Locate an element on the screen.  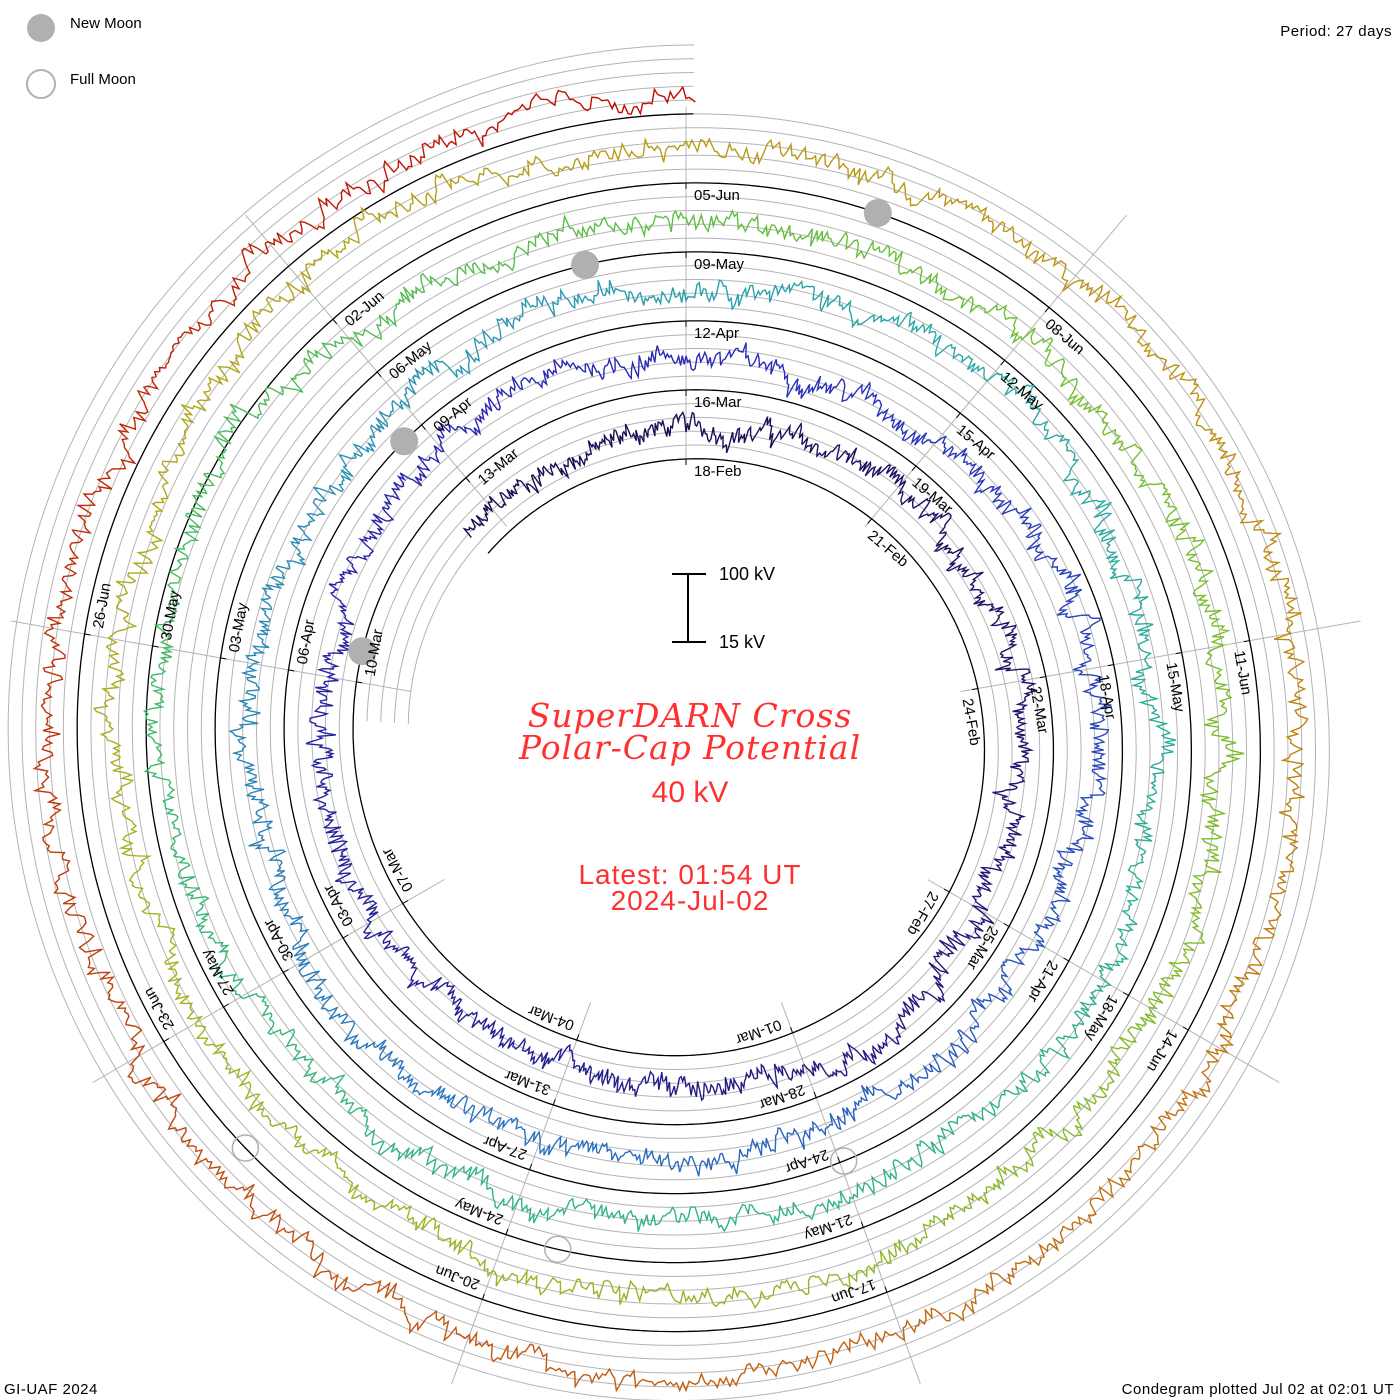
chart-title-line2: Polar-Cap Potential is located at coordinates (690, 747).